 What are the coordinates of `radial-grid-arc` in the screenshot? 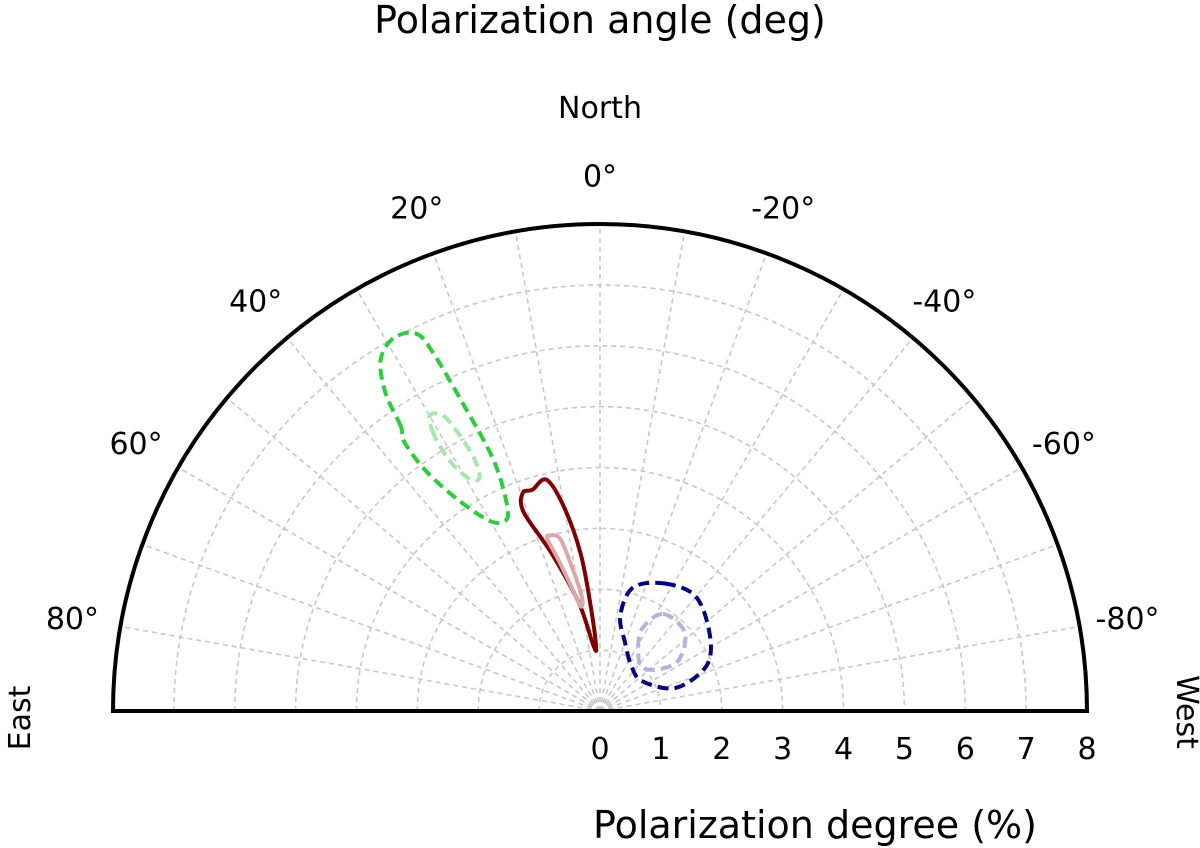 It's located at (600, 680).